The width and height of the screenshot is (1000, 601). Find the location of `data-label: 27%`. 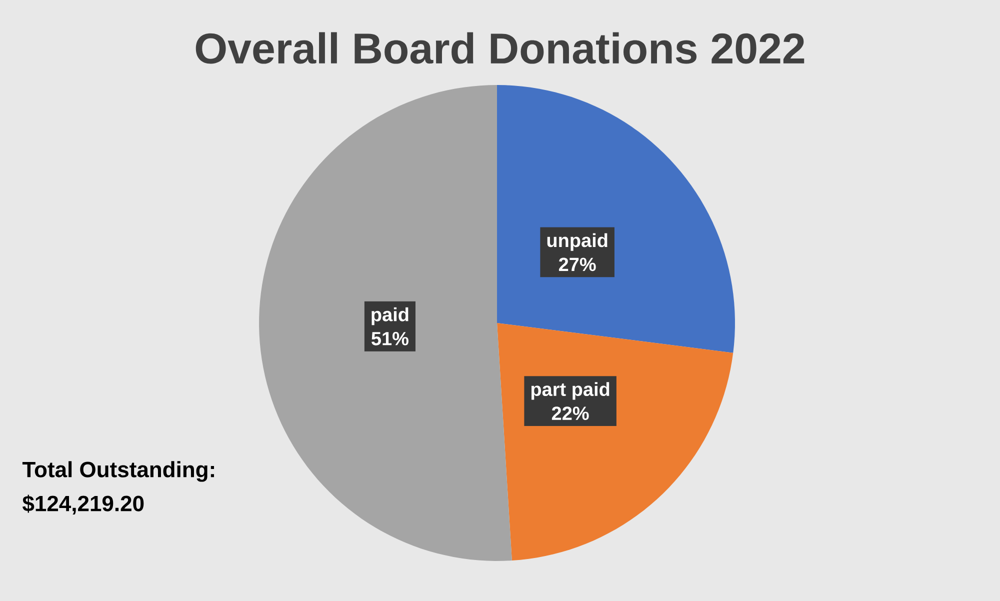

data-label: 27% is located at coordinates (577, 265).